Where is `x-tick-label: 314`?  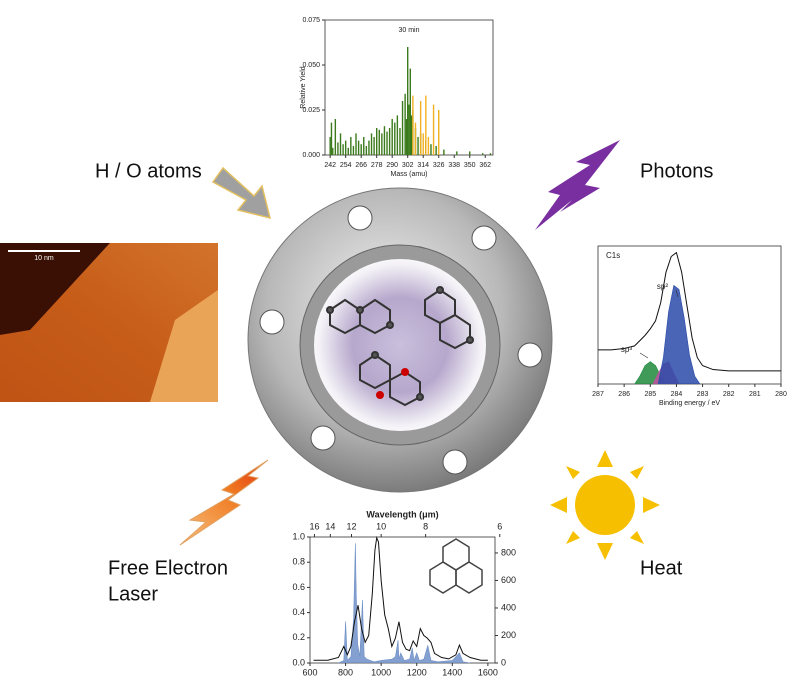
x-tick-label: 314 is located at coordinates (423, 165).